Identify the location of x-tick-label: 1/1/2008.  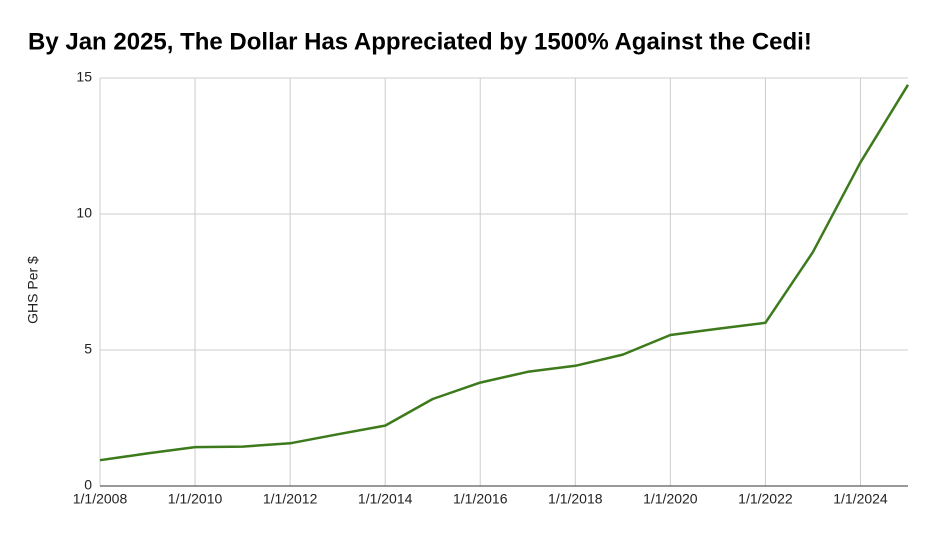
(100, 499).